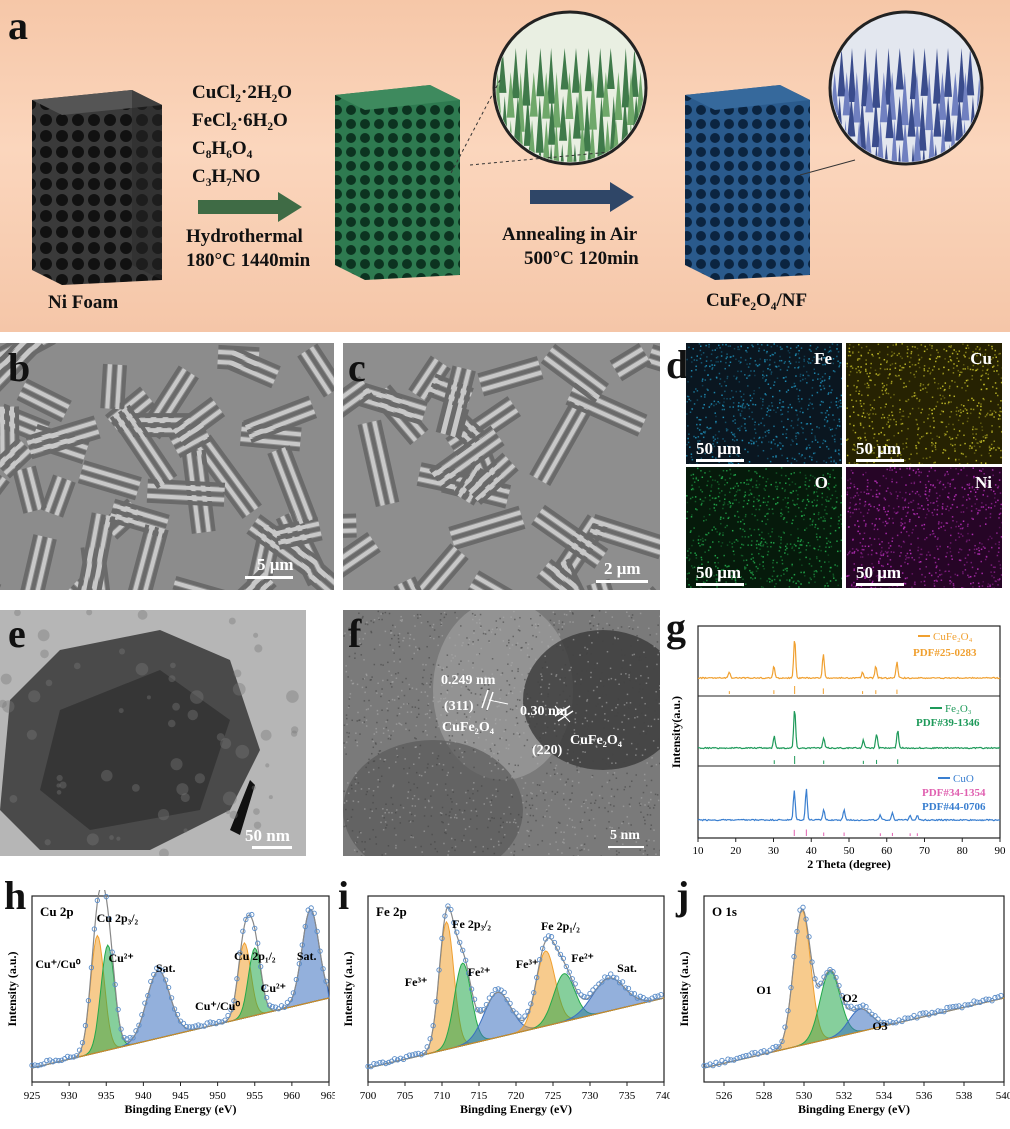  Describe the element at coordinates (590, 1096) in the screenshot. I see `xps-x-tick-label: 730` at that location.